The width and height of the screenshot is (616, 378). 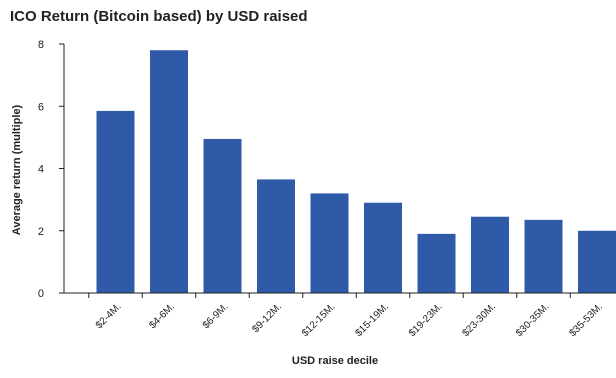 What do you see at coordinates (41, 232) in the screenshot?
I see `y-tick-label: 2` at bounding box center [41, 232].